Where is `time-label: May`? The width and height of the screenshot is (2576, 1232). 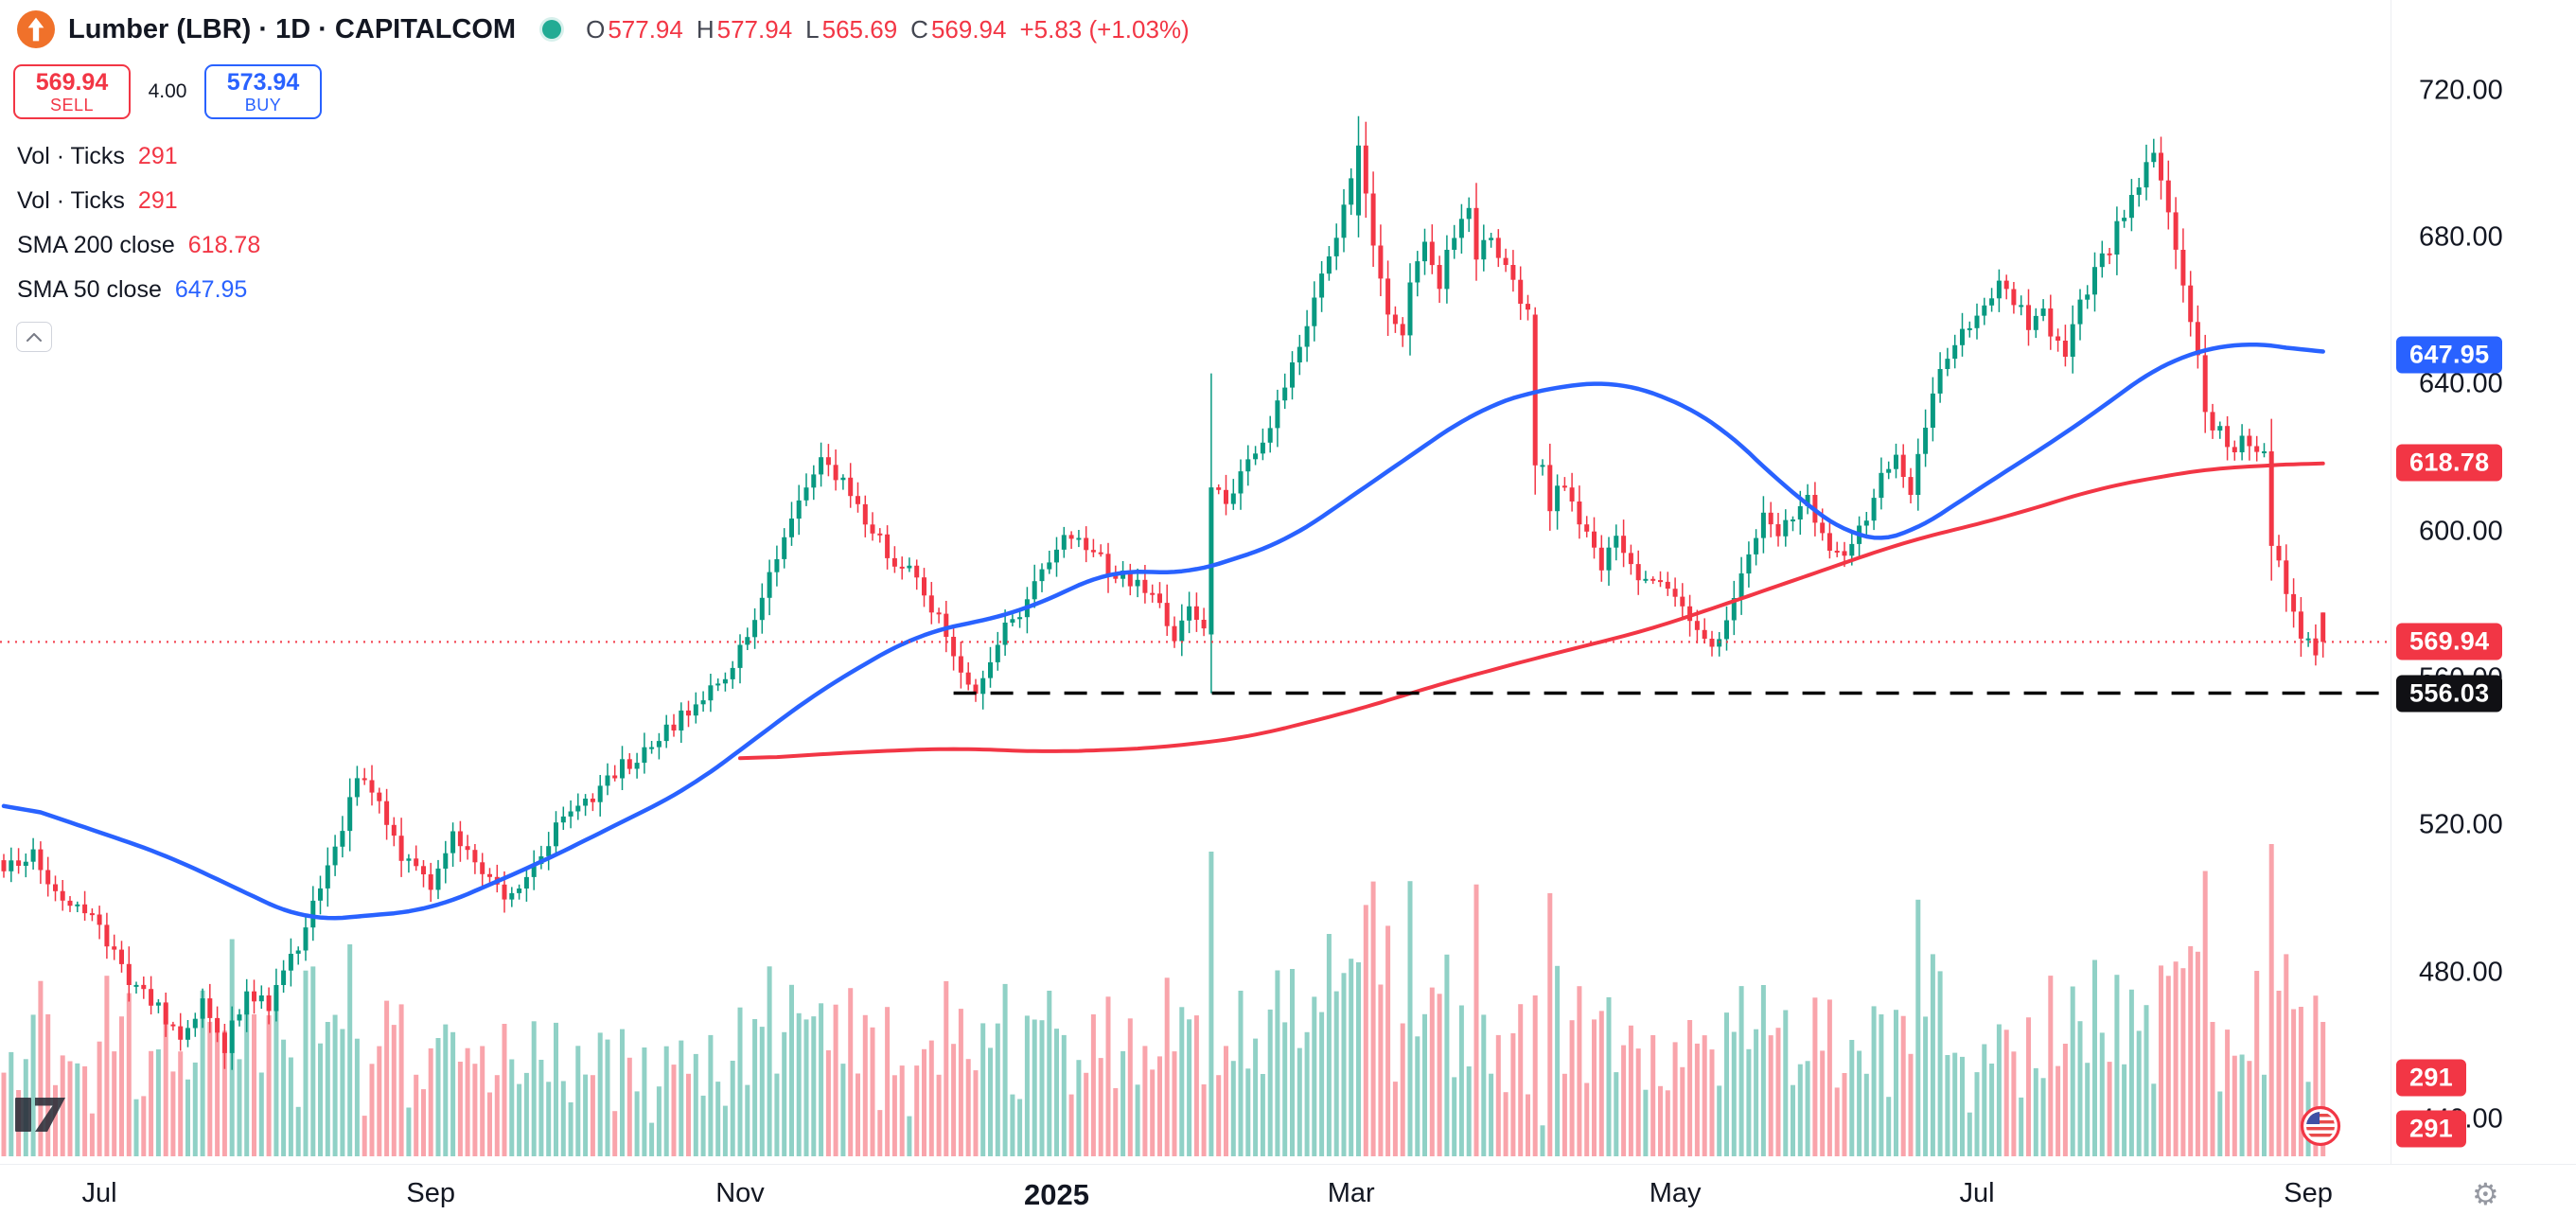
time-label: May is located at coordinates (1675, 1193).